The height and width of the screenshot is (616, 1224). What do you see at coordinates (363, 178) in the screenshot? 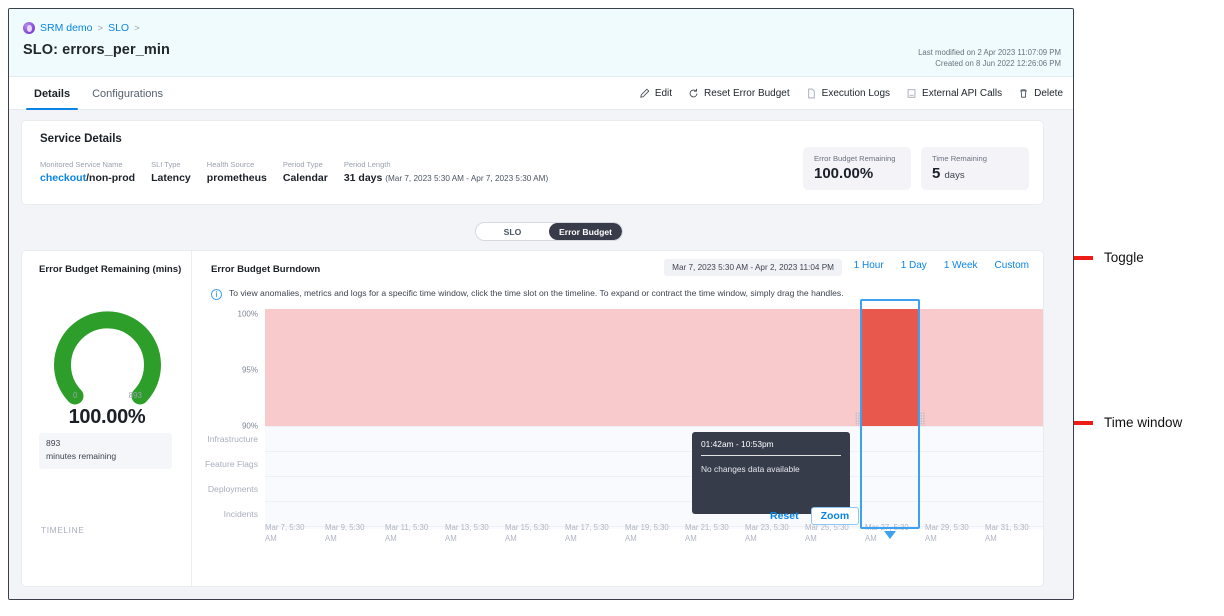
I see `period-length-value: 31 days` at bounding box center [363, 178].